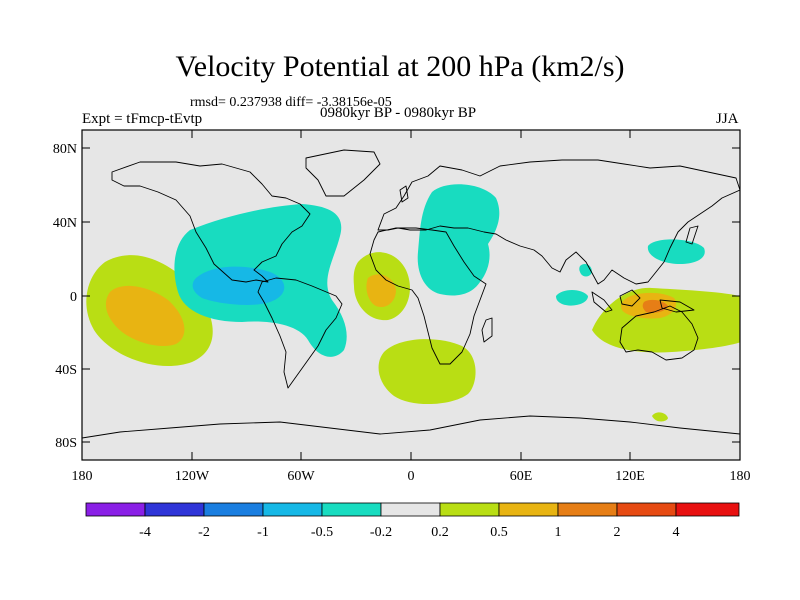 This screenshot has width=800, height=600. Describe the element at coordinates (238, 285) in the screenshot. I see `contour-neg2-eastern-pacific` at that location.